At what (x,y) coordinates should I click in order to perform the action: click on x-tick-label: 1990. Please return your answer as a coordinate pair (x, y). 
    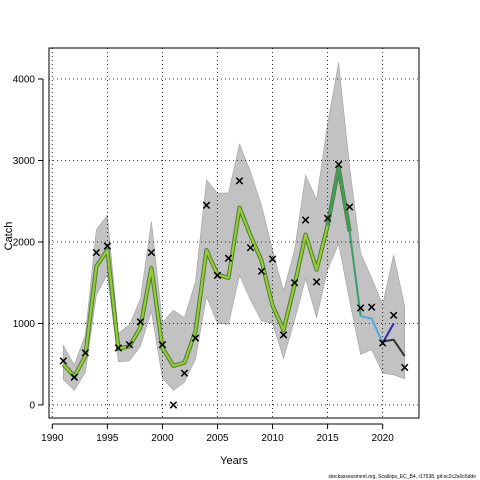
    Looking at the image, I should click on (52, 438).